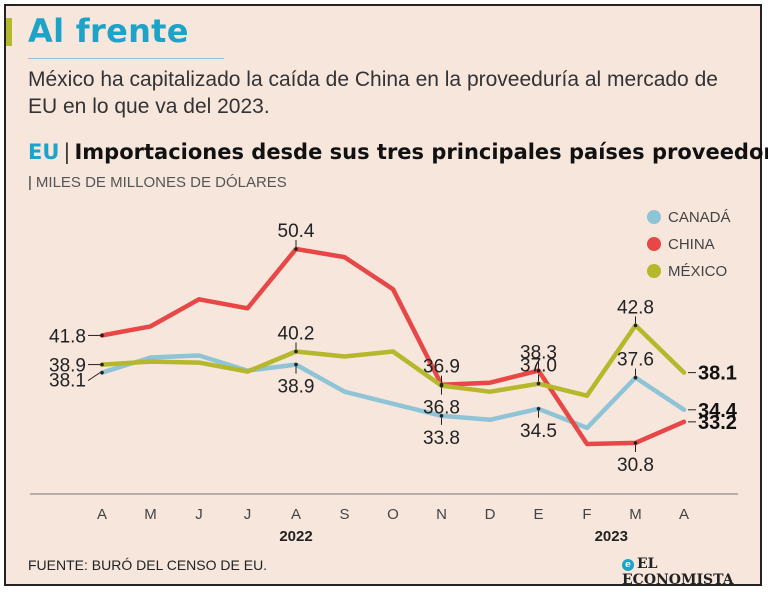  Describe the element at coordinates (717, 374) in the screenshot. I see `data-label-end: 38.1` at that location.